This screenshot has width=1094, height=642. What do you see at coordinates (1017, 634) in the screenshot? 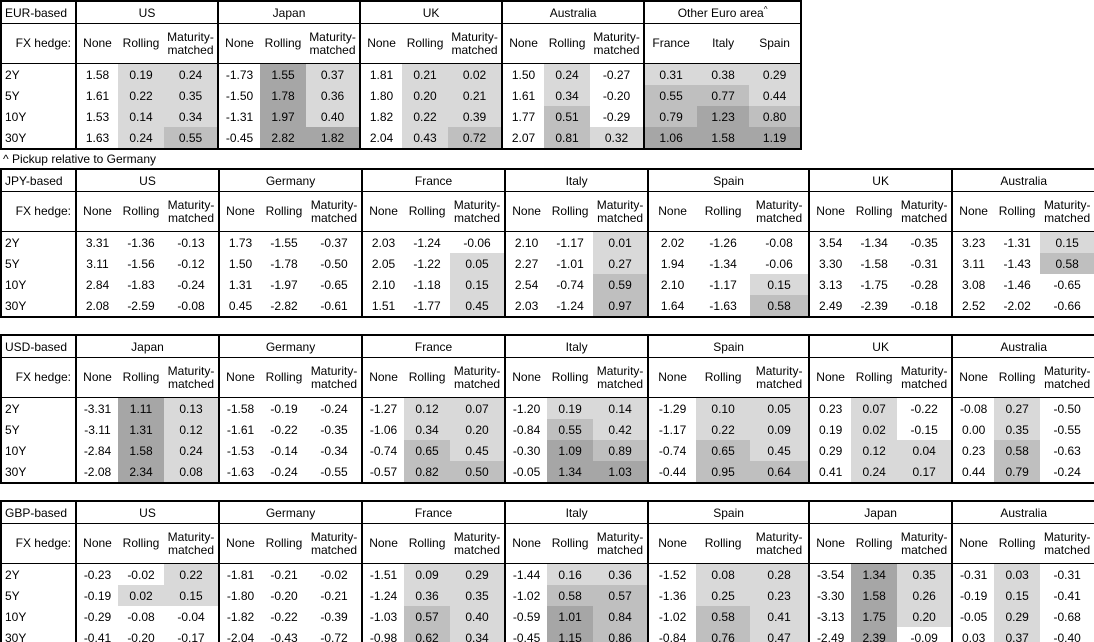
I see `data-cell: 0.37` at bounding box center [1017, 634].